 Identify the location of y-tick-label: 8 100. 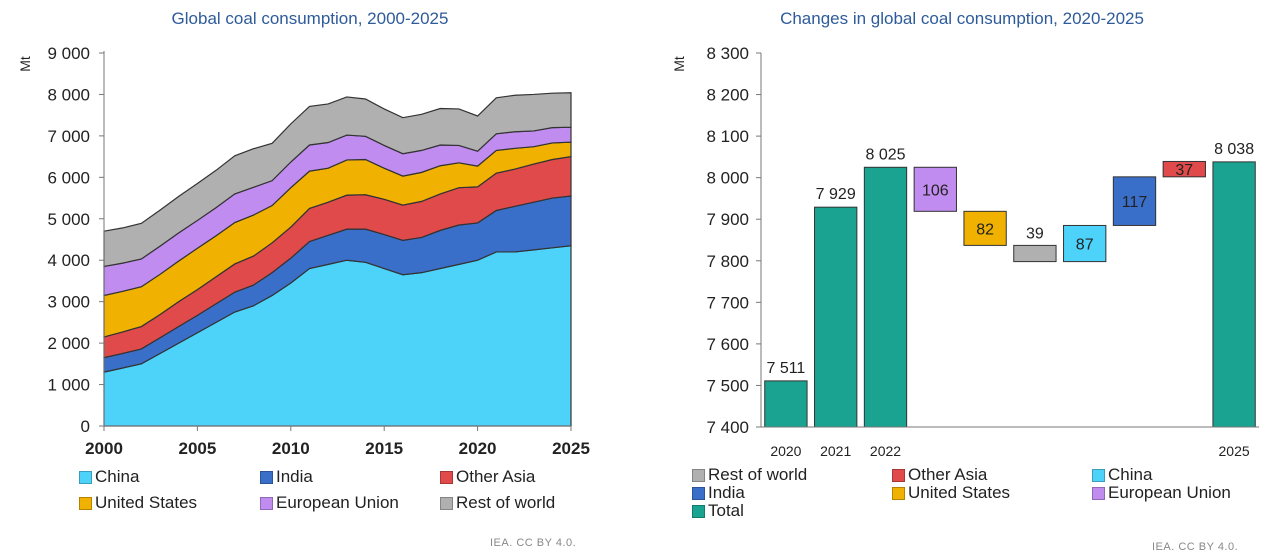
(727, 136).